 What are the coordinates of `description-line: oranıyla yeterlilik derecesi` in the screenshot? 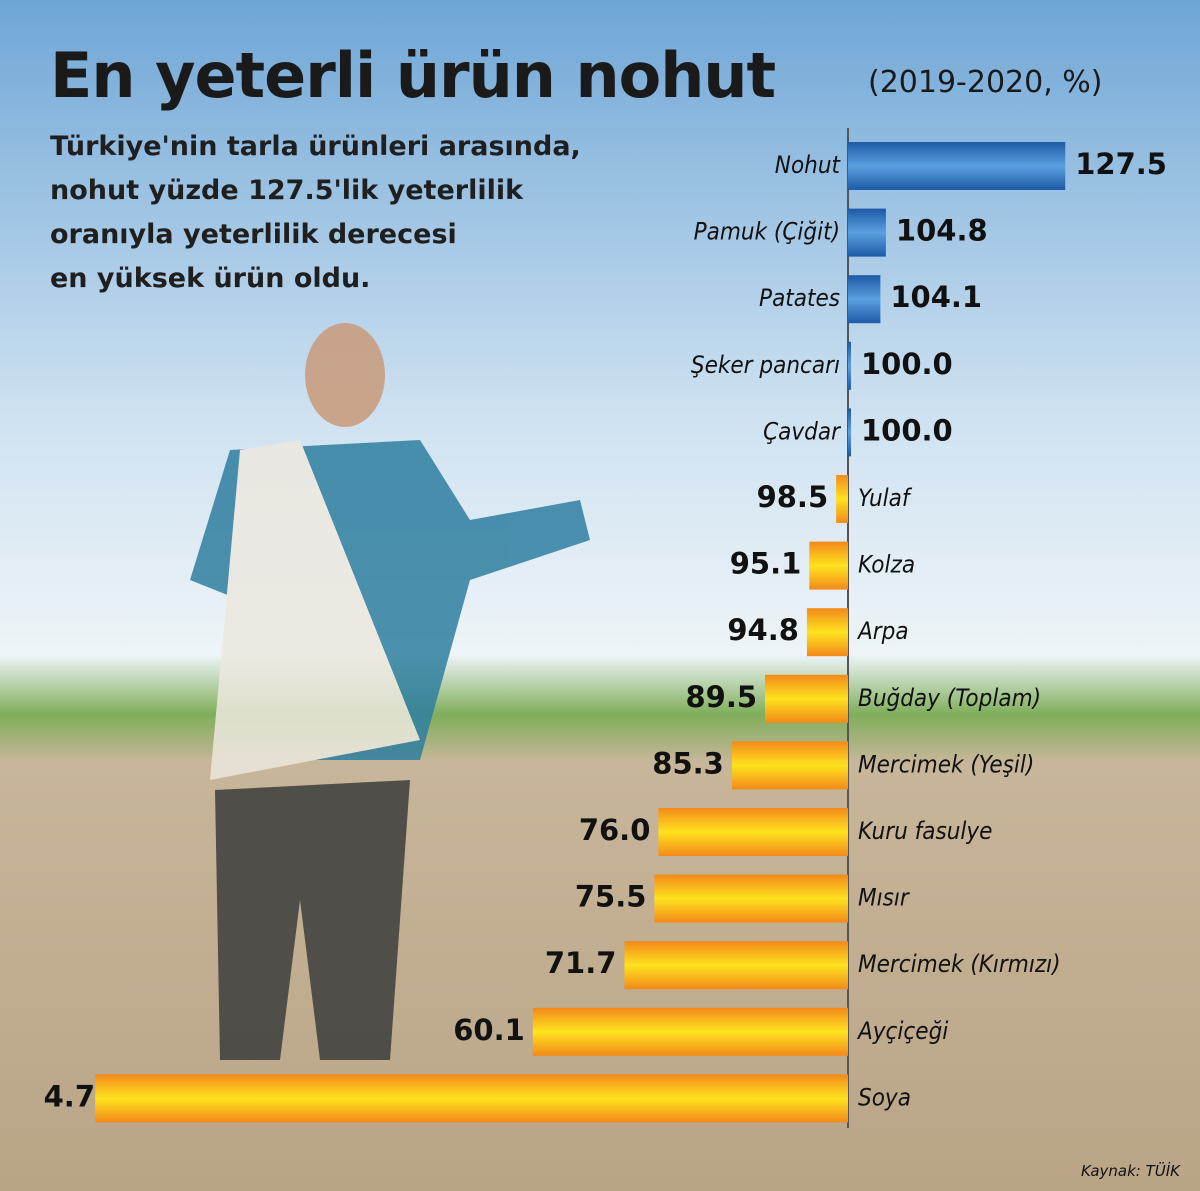 It's located at (253, 234).